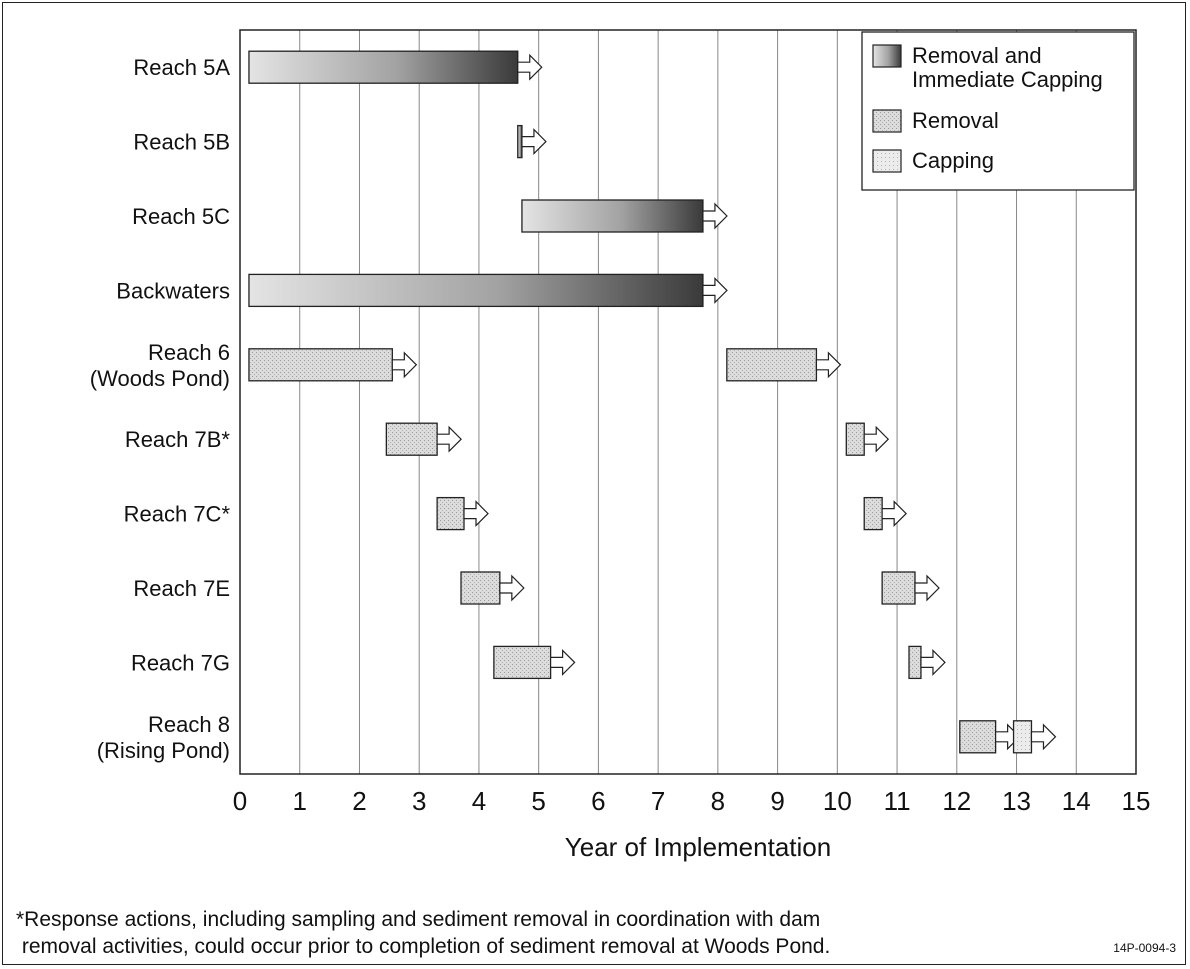 This screenshot has width=1190, height=969. Describe the element at coordinates (189, 352) in the screenshot. I see `category-label: Reach 6` at that location.